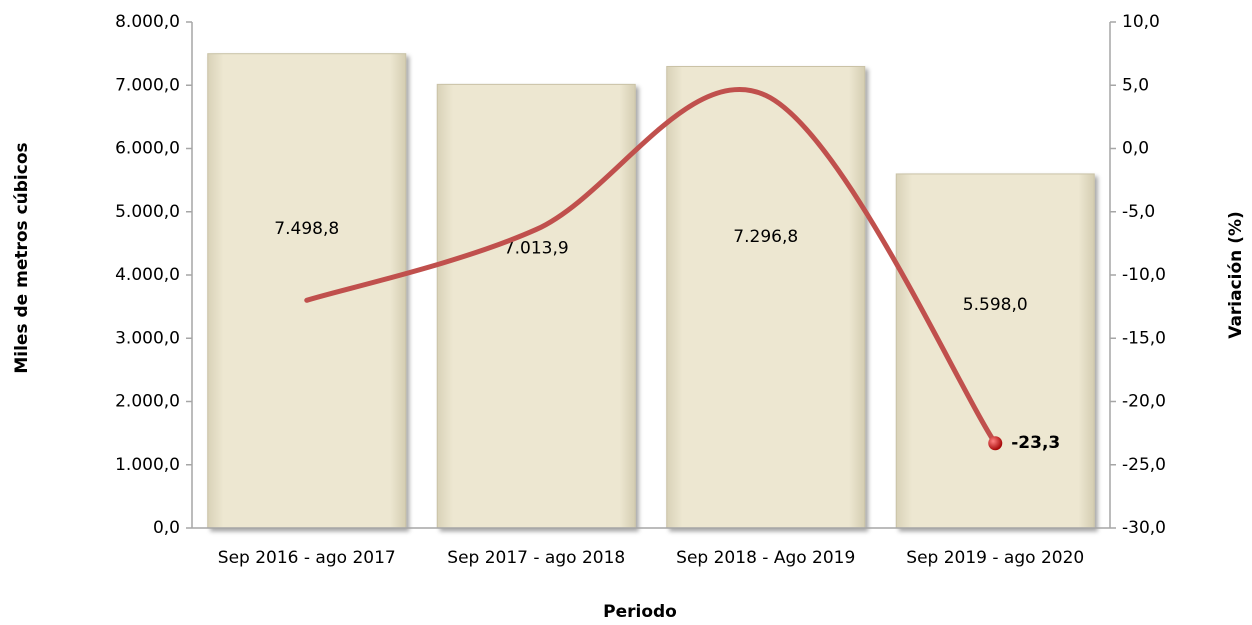 The width and height of the screenshot is (1252, 625). I want to click on x-axis-title: Periodo, so click(640, 612).